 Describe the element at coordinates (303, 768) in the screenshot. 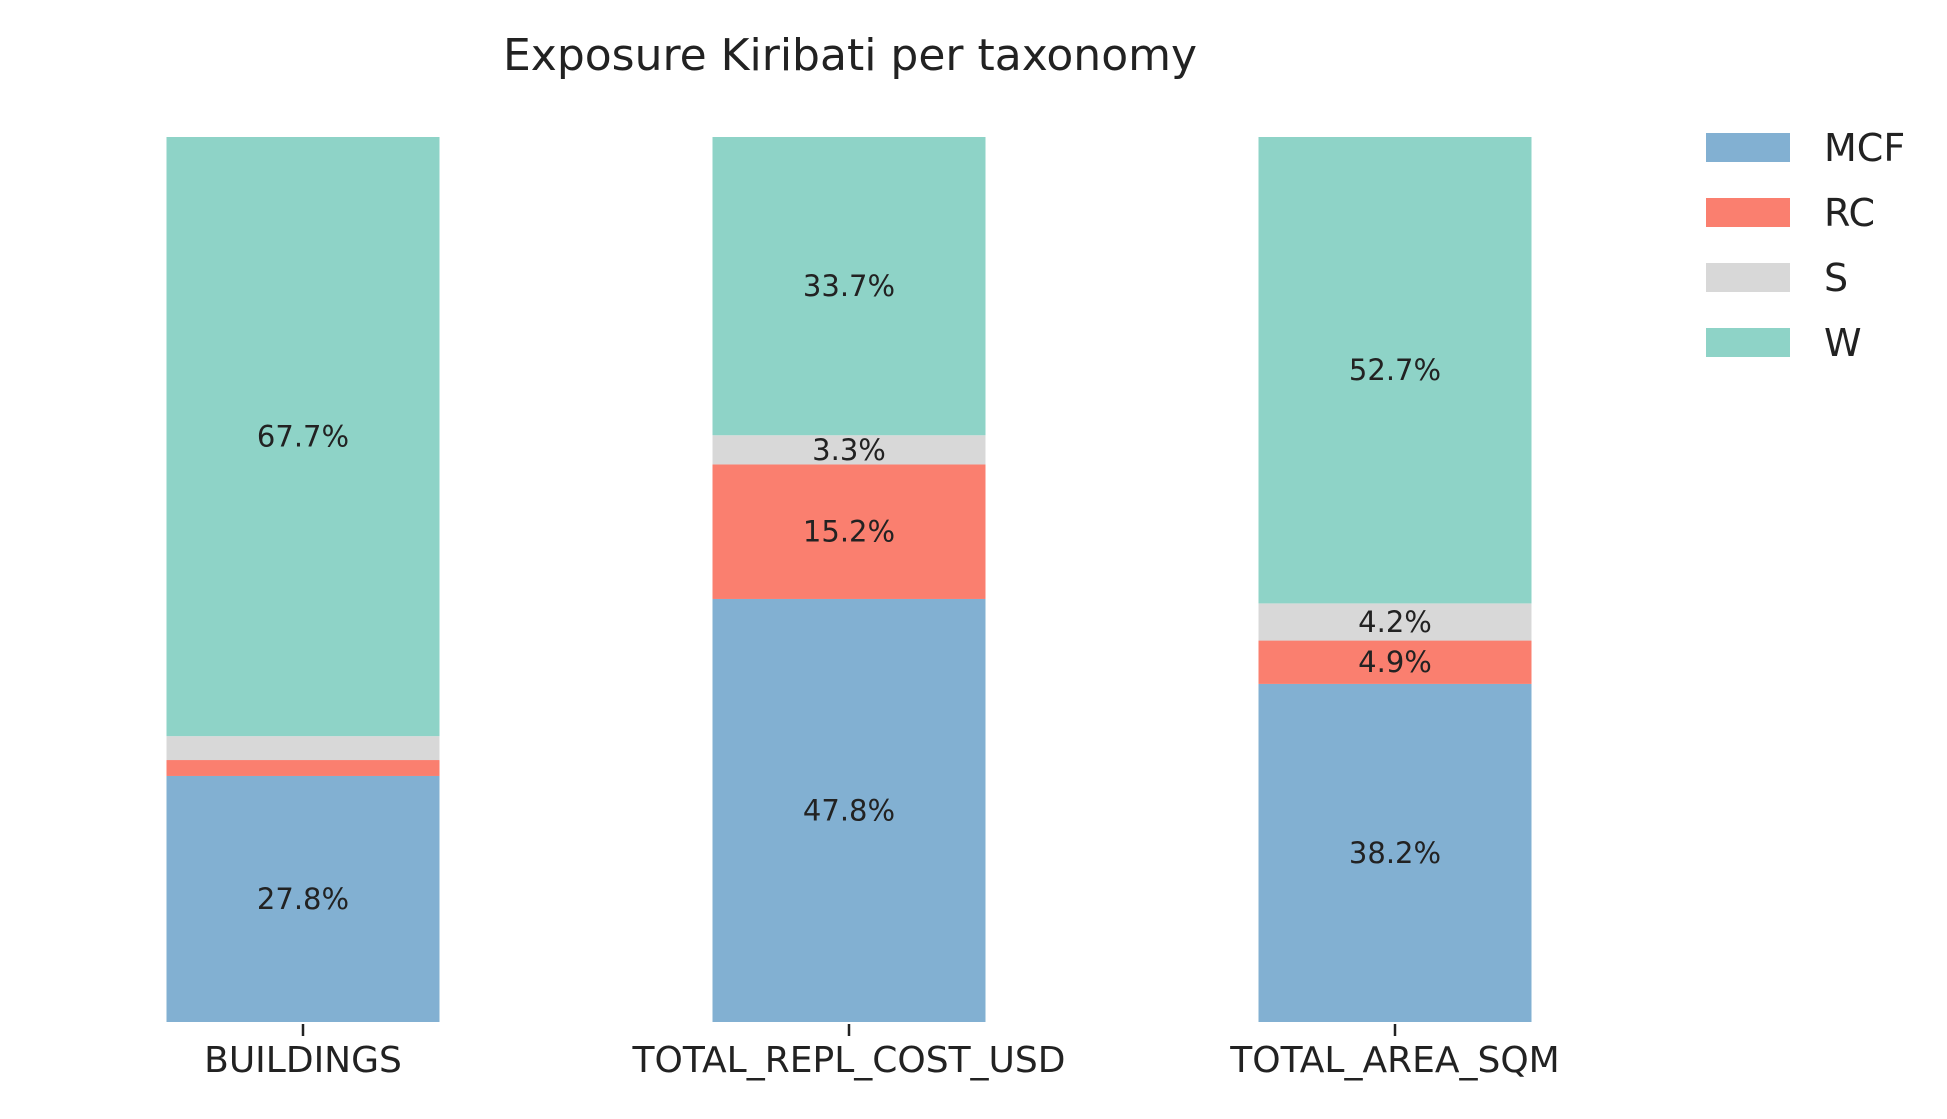

I see `bar-rc-buildings` at that location.